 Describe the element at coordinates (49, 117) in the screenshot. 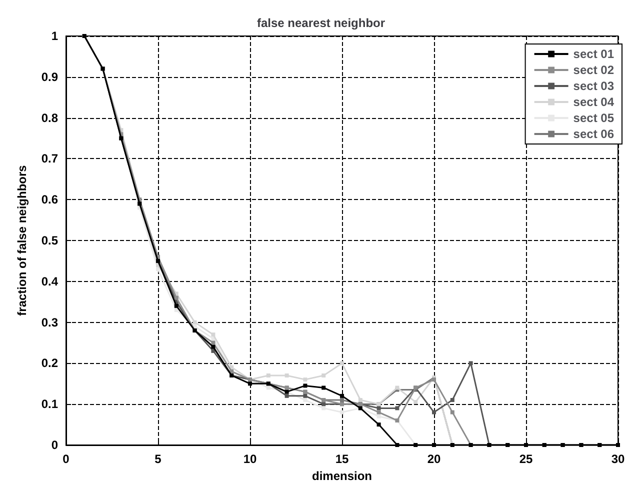

I see `y-tick-label: 0.8` at that location.